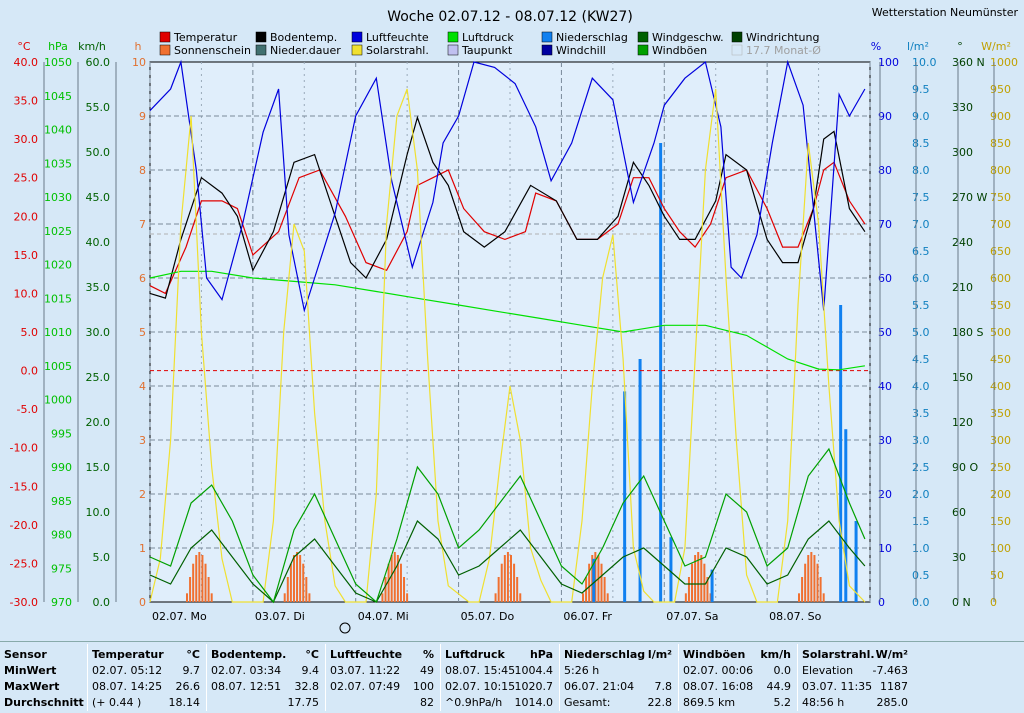 The width and height of the screenshot is (1024, 713). What do you see at coordinates (310, 670) in the screenshot?
I see `cell-value: 9.4` at bounding box center [310, 670].